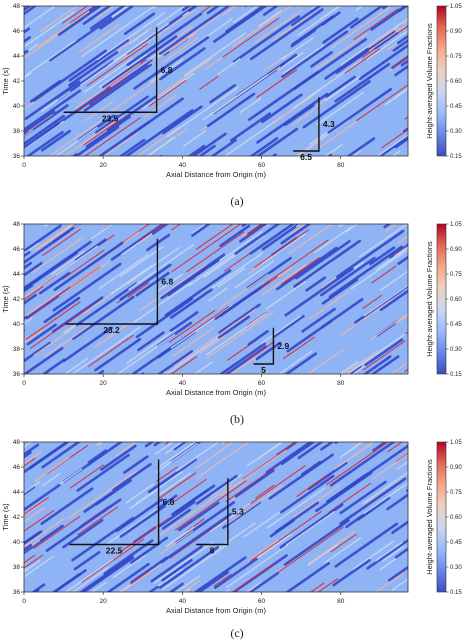  What do you see at coordinates (17, 299) in the screenshot?
I see `y-tick-label: 42` at bounding box center [17, 299].